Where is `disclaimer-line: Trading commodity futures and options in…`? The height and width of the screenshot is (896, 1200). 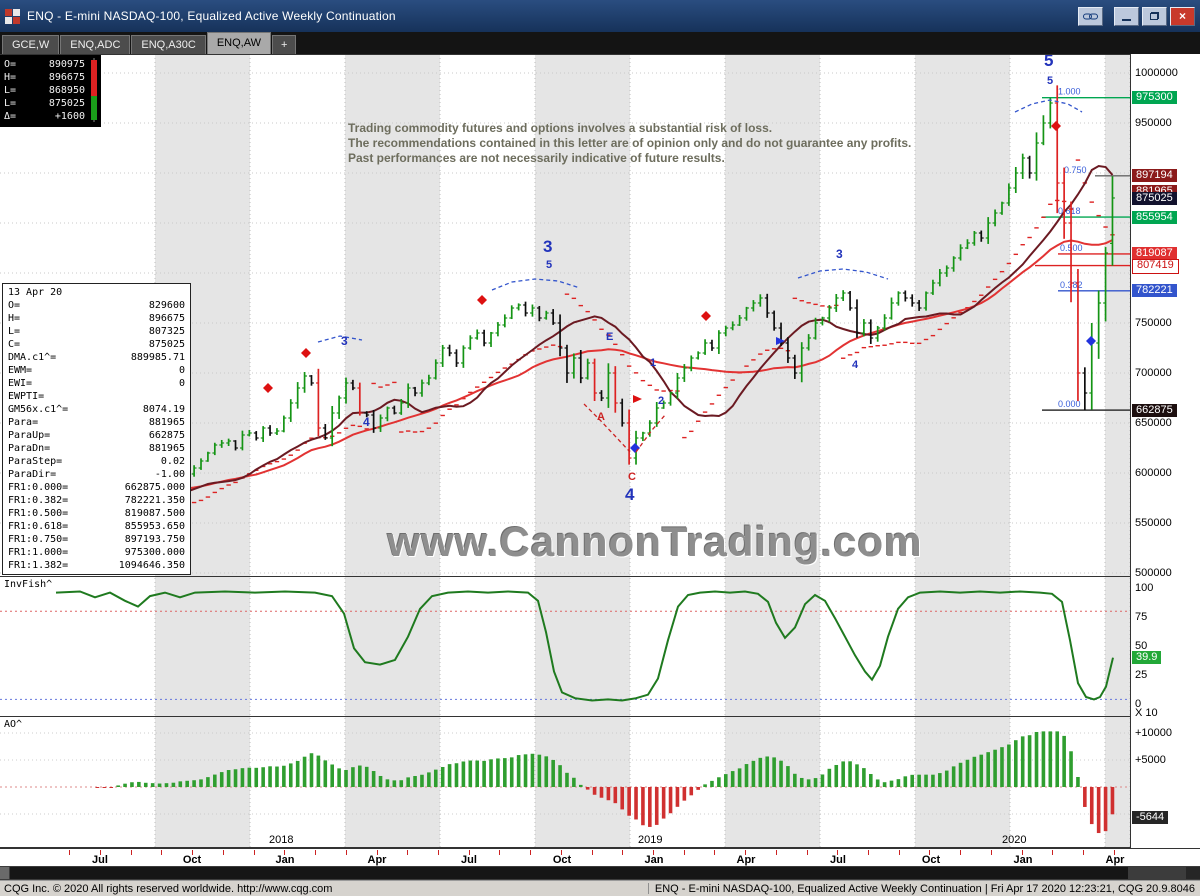 disclaimer-line: Trading commodity futures and options in… is located at coordinates (560, 128).